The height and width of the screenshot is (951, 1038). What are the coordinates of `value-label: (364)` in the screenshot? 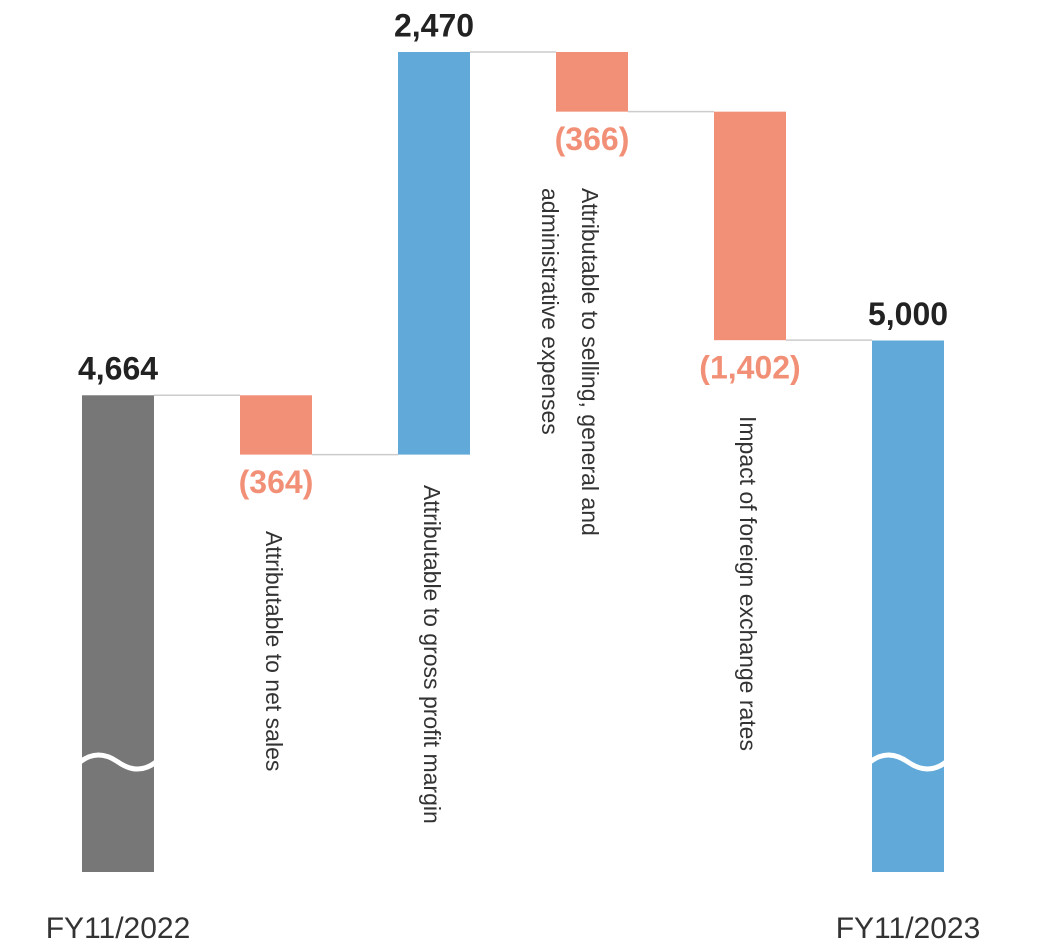 It's located at (276, 482).